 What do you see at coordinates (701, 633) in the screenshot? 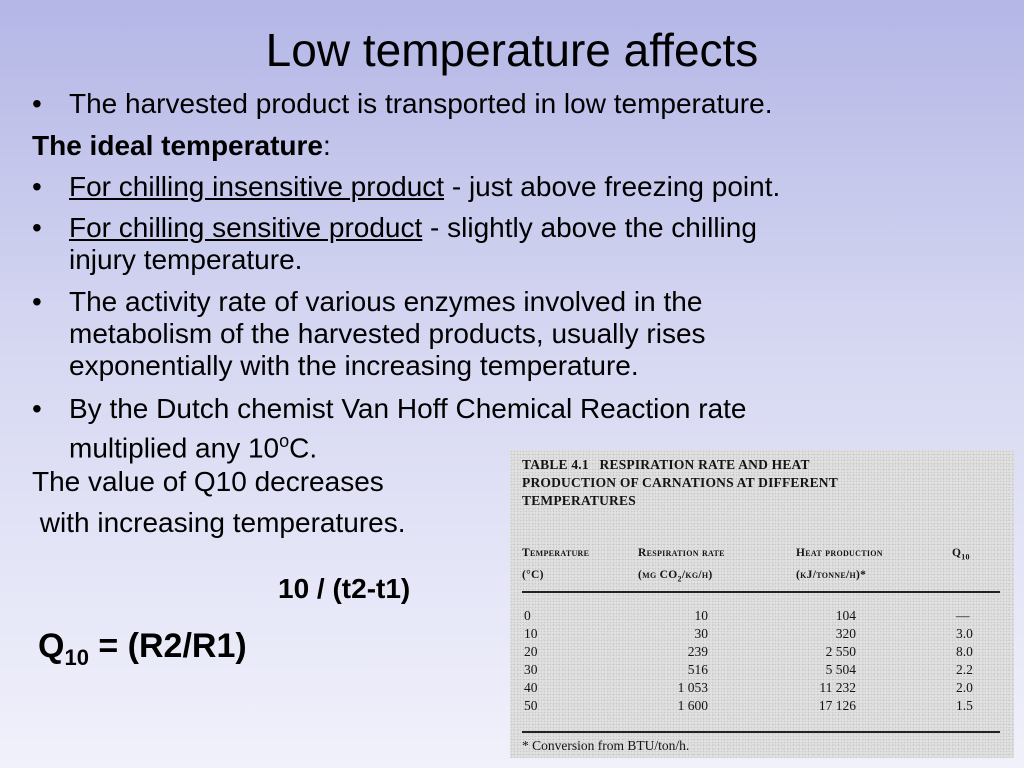
I see `cell-respiration: 30` at bounding box center [701, 633].